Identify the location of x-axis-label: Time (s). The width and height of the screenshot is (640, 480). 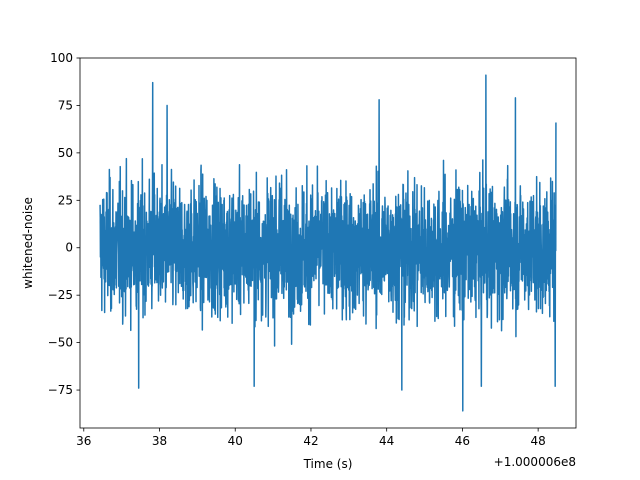
(328, 464).